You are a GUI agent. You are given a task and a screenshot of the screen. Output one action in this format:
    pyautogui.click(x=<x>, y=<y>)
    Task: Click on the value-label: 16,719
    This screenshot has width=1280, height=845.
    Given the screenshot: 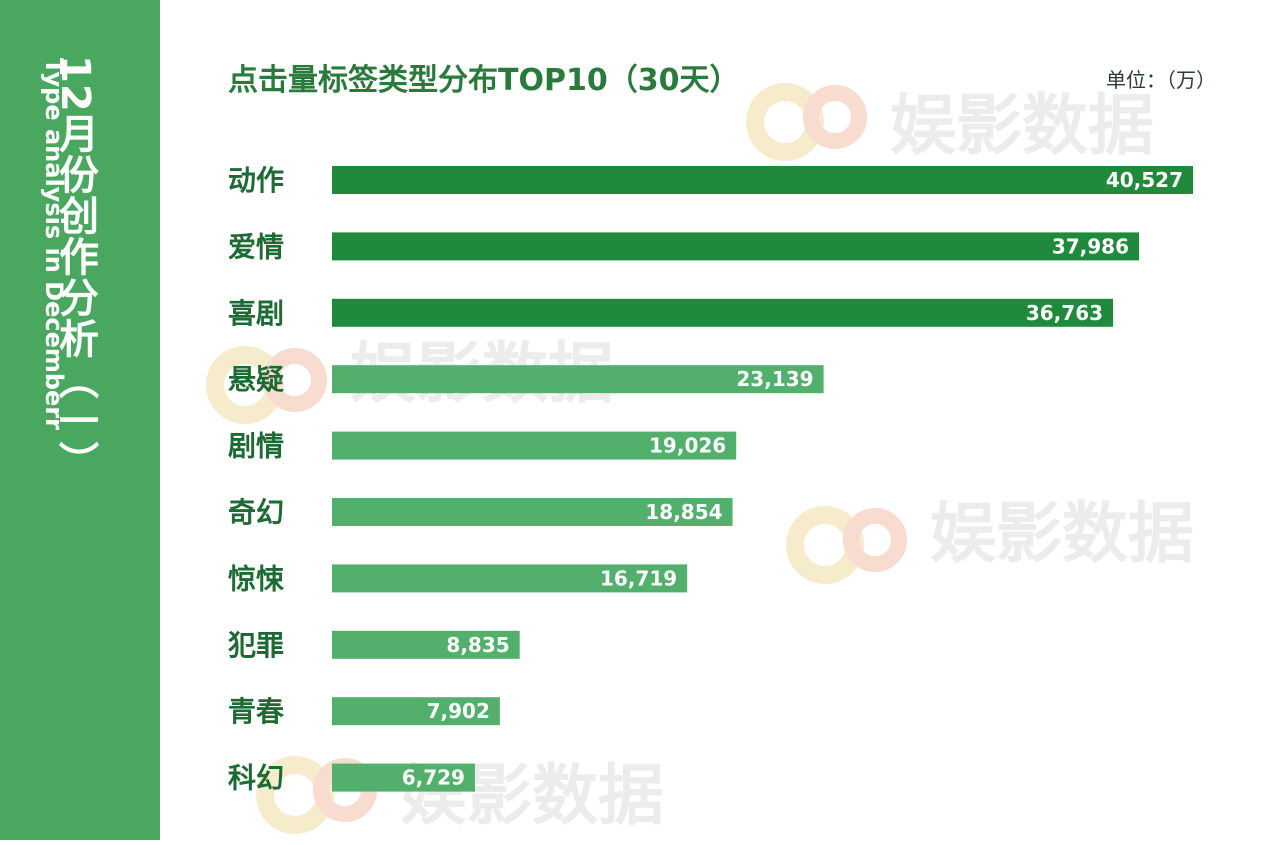 What is the action you would take?
    pyautogui.click(x=638, y=578)
    